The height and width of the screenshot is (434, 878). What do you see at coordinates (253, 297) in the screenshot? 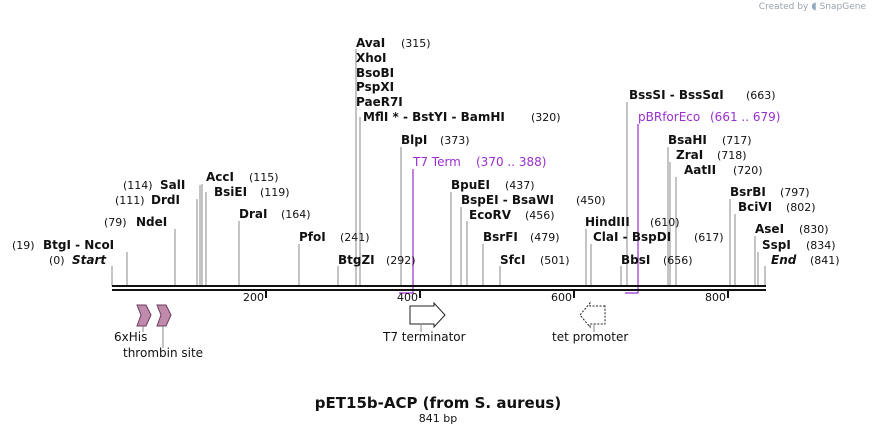
I see `tick-label-200: 200` at bounding box center [253, 297].